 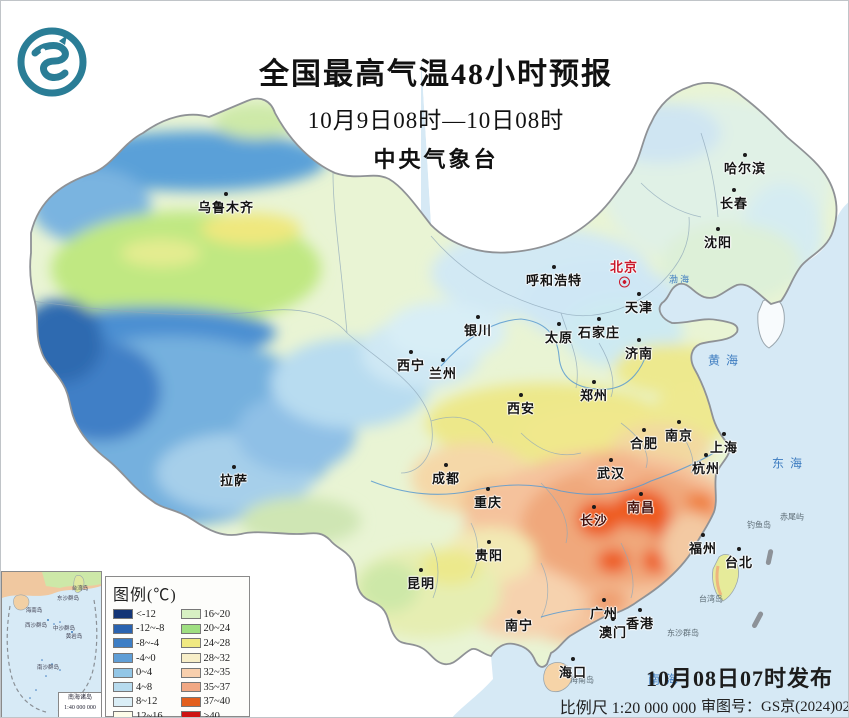 I want to click on legend-row: 8~12, so click(x=145, y=702).